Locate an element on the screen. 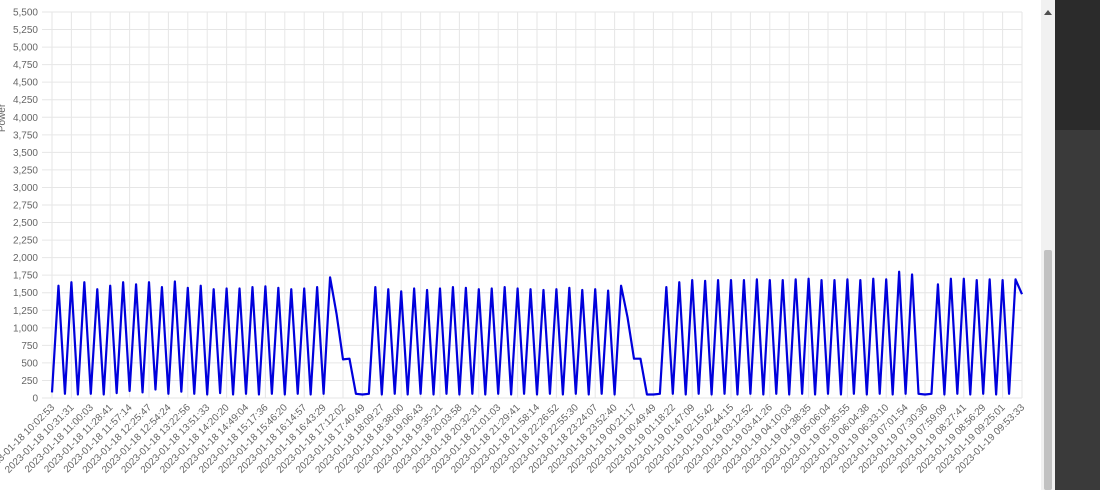 The width and height of the screenshot is (1100, 490). y-tick-label: 5,250 is located at coordinates (25, 30).